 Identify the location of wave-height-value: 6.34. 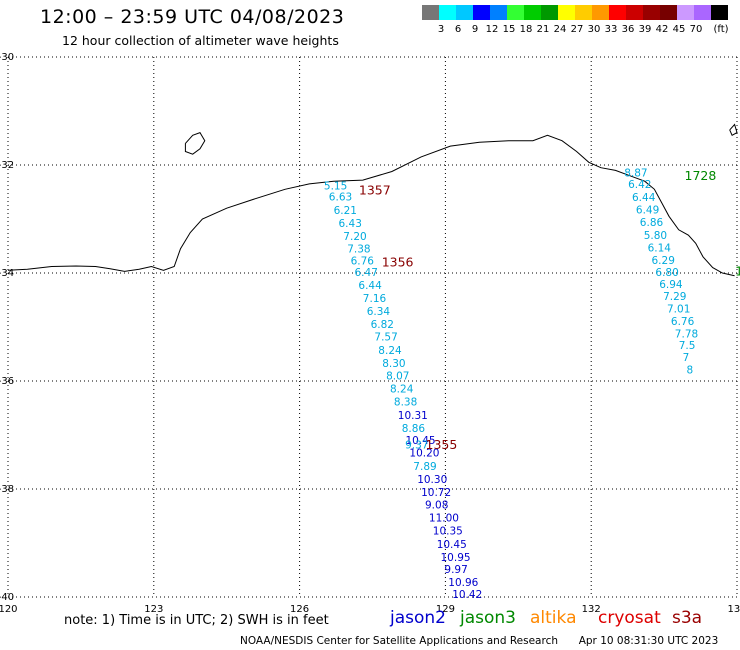
(379, 312).